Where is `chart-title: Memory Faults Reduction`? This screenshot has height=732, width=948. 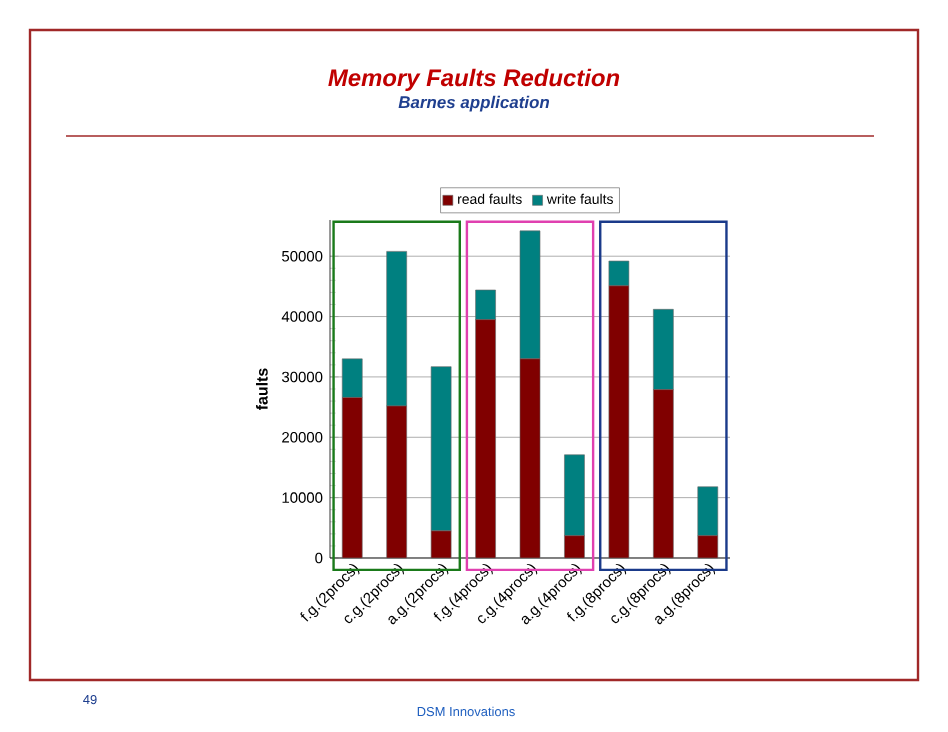
chart-title: Memory Faults Reduction is located at coordinates (474, 79).